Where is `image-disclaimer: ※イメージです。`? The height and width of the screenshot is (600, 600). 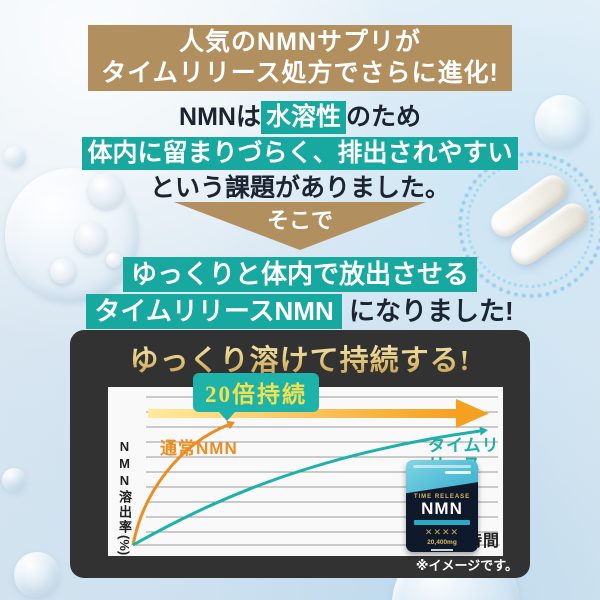
image-disclaimer: ※イメージです。 is located at coordinates (466, 565).